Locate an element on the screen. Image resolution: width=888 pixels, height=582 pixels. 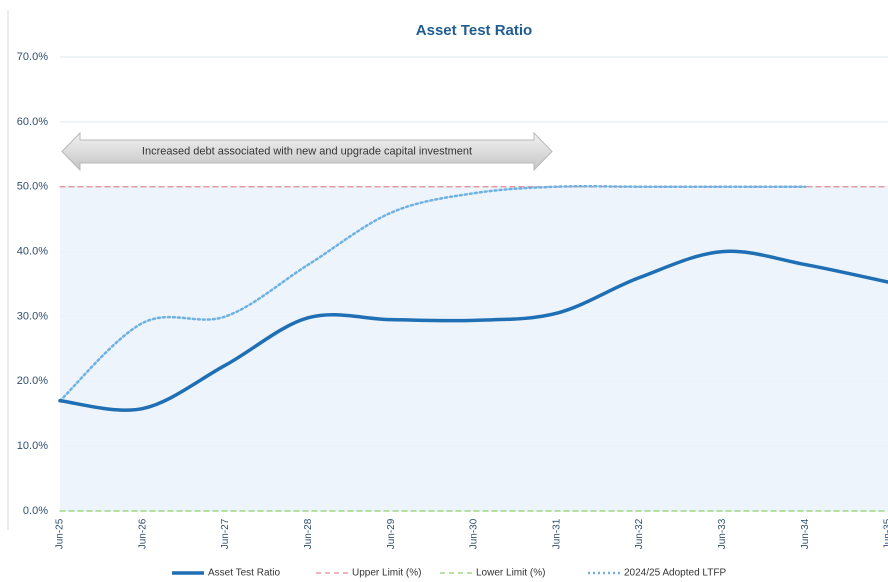
legend-label: Asset Test Ratio is located at coordinates (244, 573).